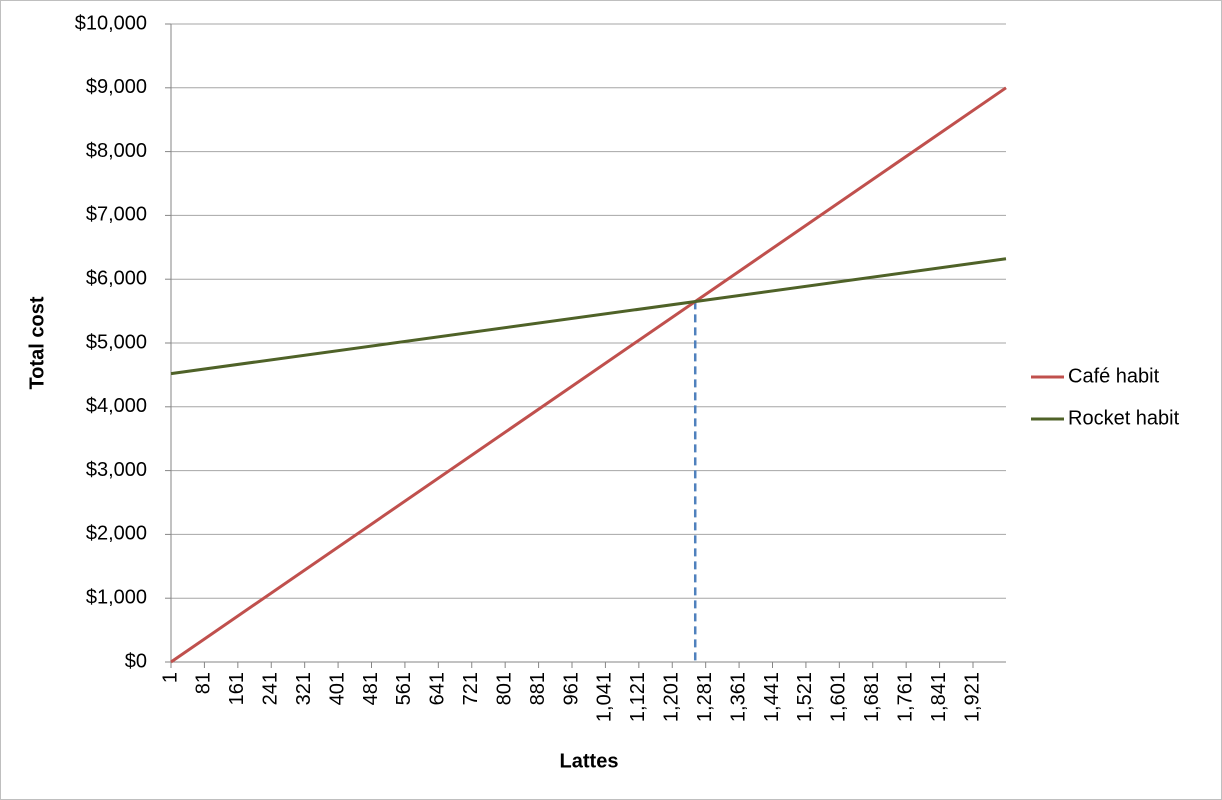  I want to click on legend-label: Rocket habit, so click(1124, 418).